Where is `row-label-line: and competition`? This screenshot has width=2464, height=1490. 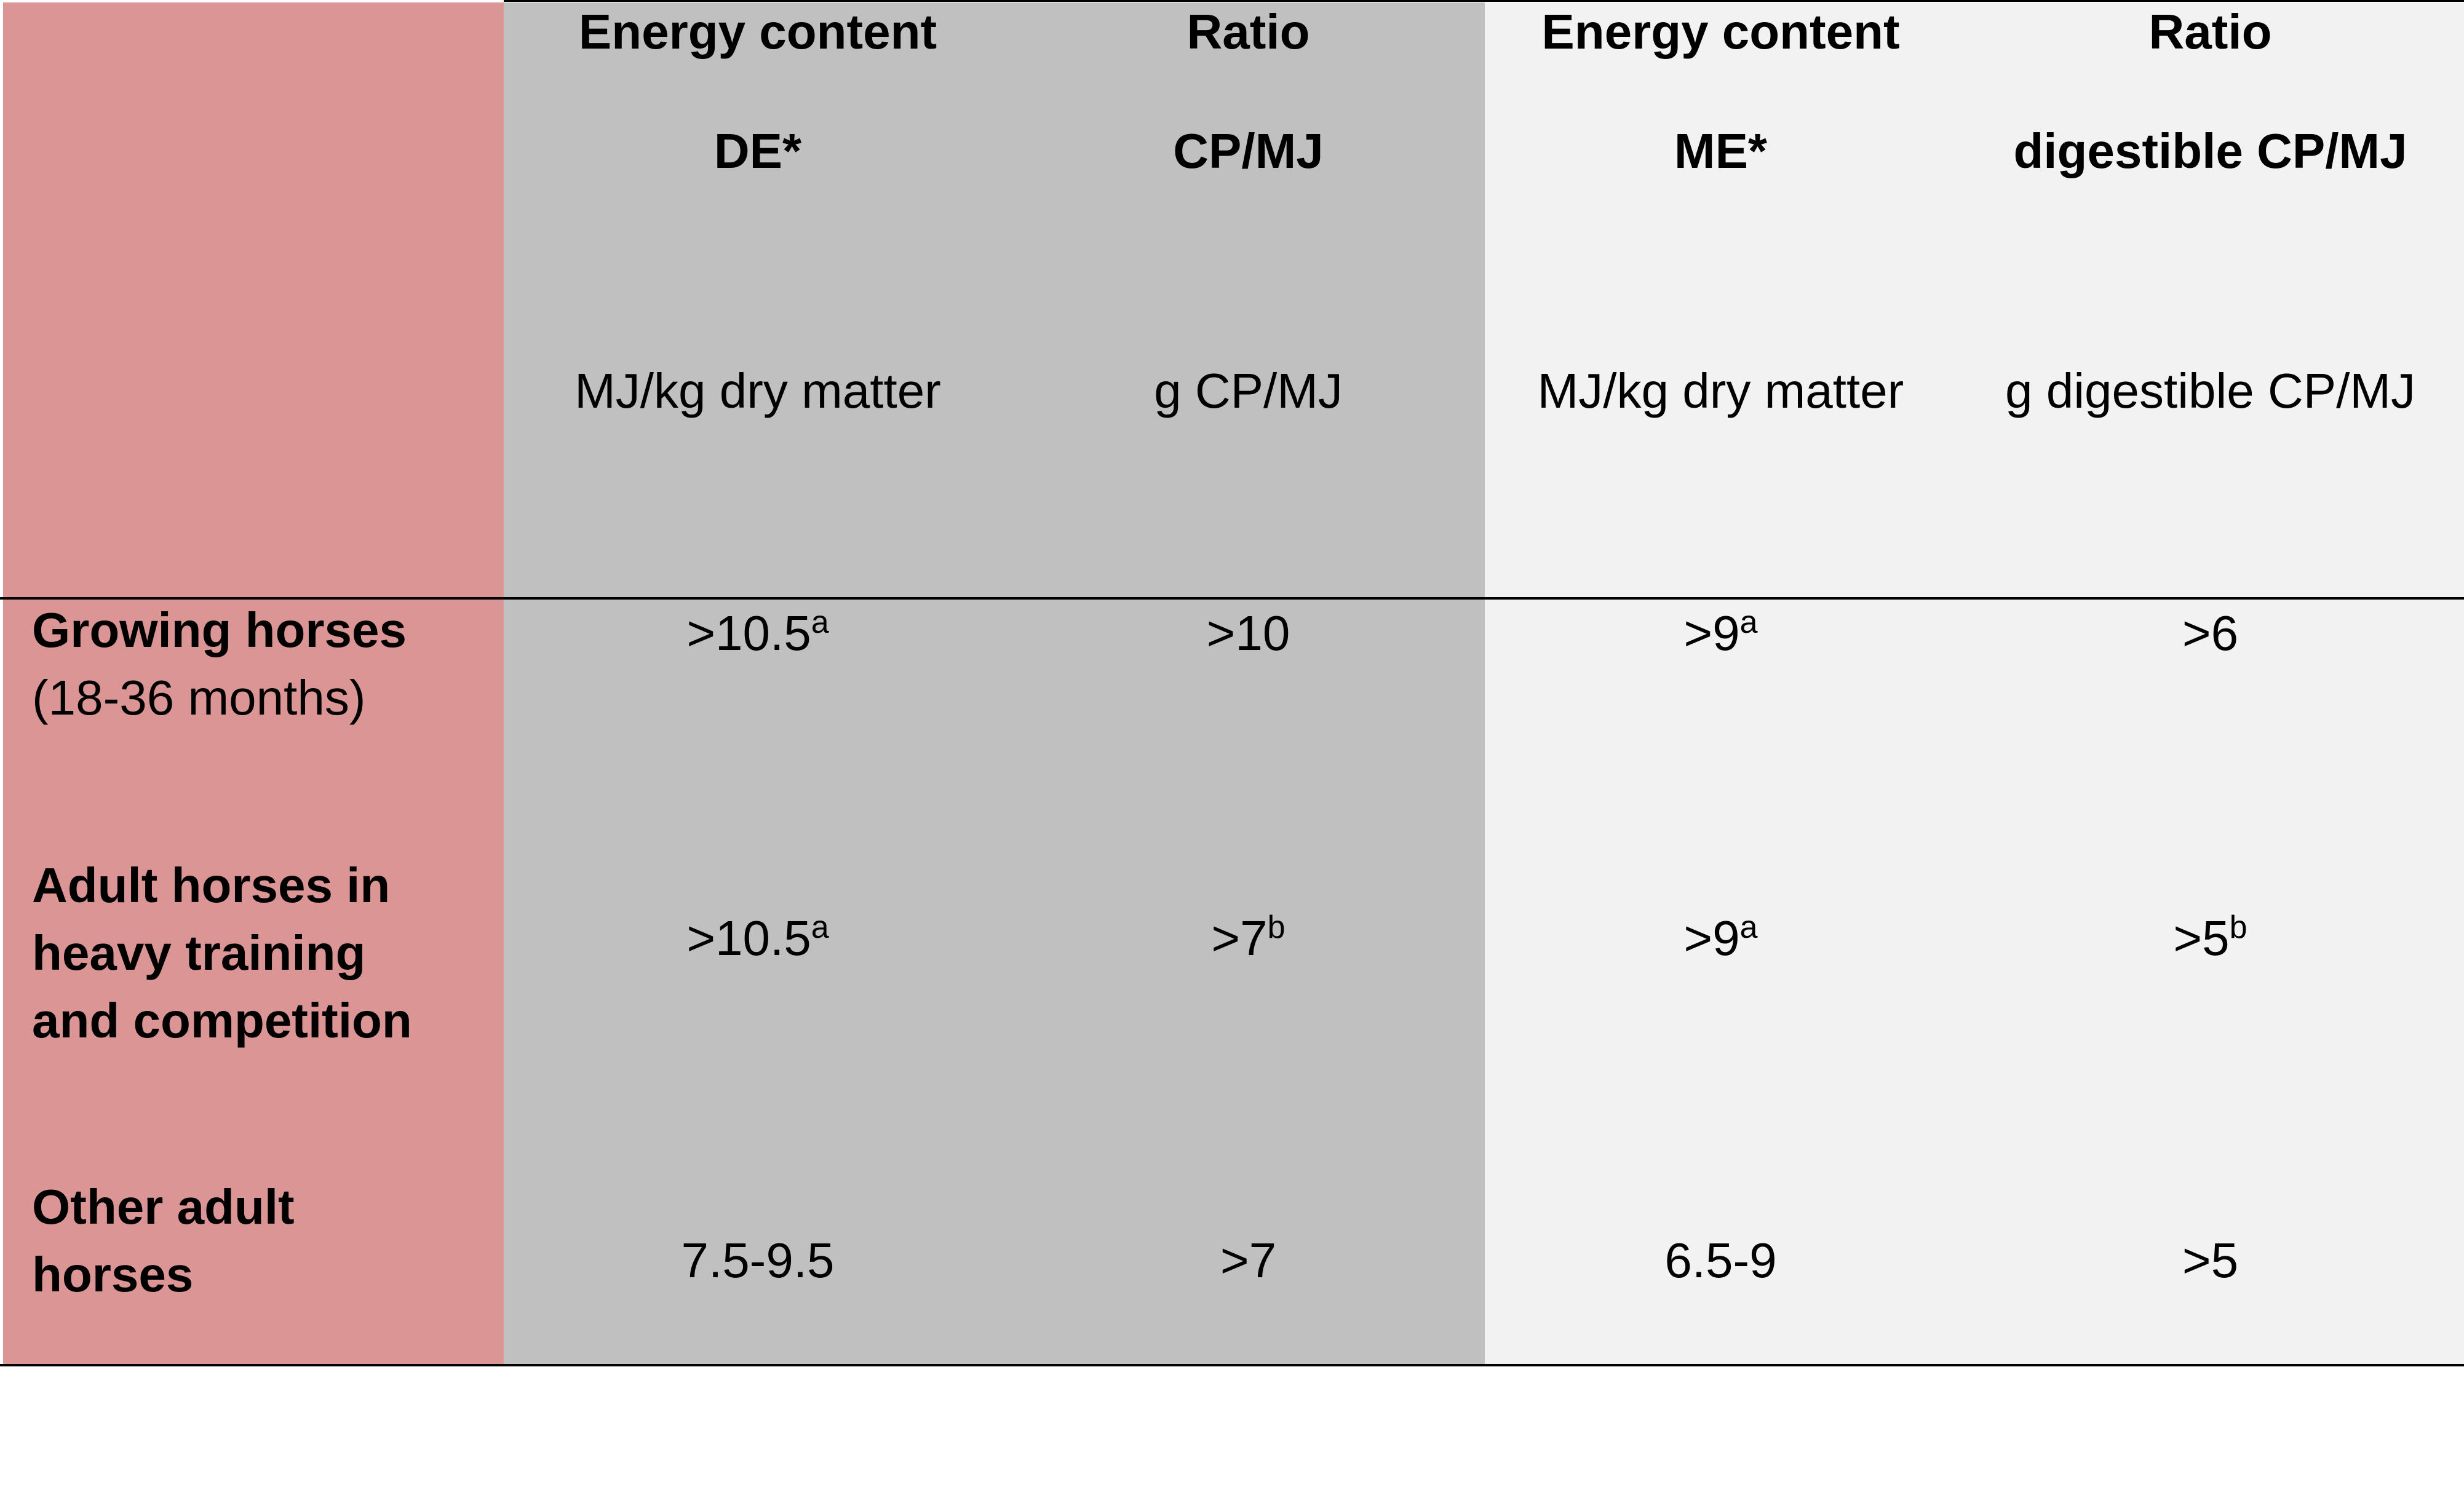
row-label-line: and competition is located at coordinates (222, 1020).